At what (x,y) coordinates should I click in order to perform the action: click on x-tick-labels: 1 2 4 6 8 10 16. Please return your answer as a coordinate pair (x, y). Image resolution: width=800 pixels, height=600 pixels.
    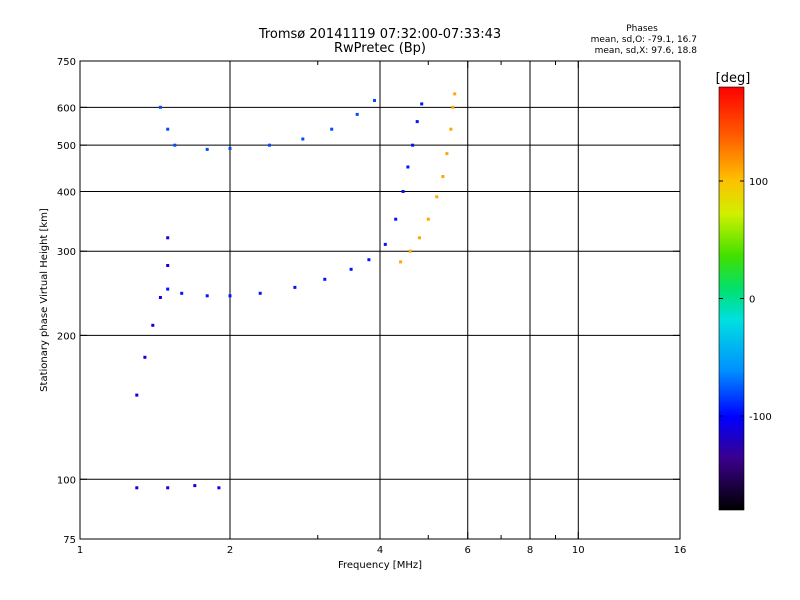
    Looking at the image, I should click on (382, 550).